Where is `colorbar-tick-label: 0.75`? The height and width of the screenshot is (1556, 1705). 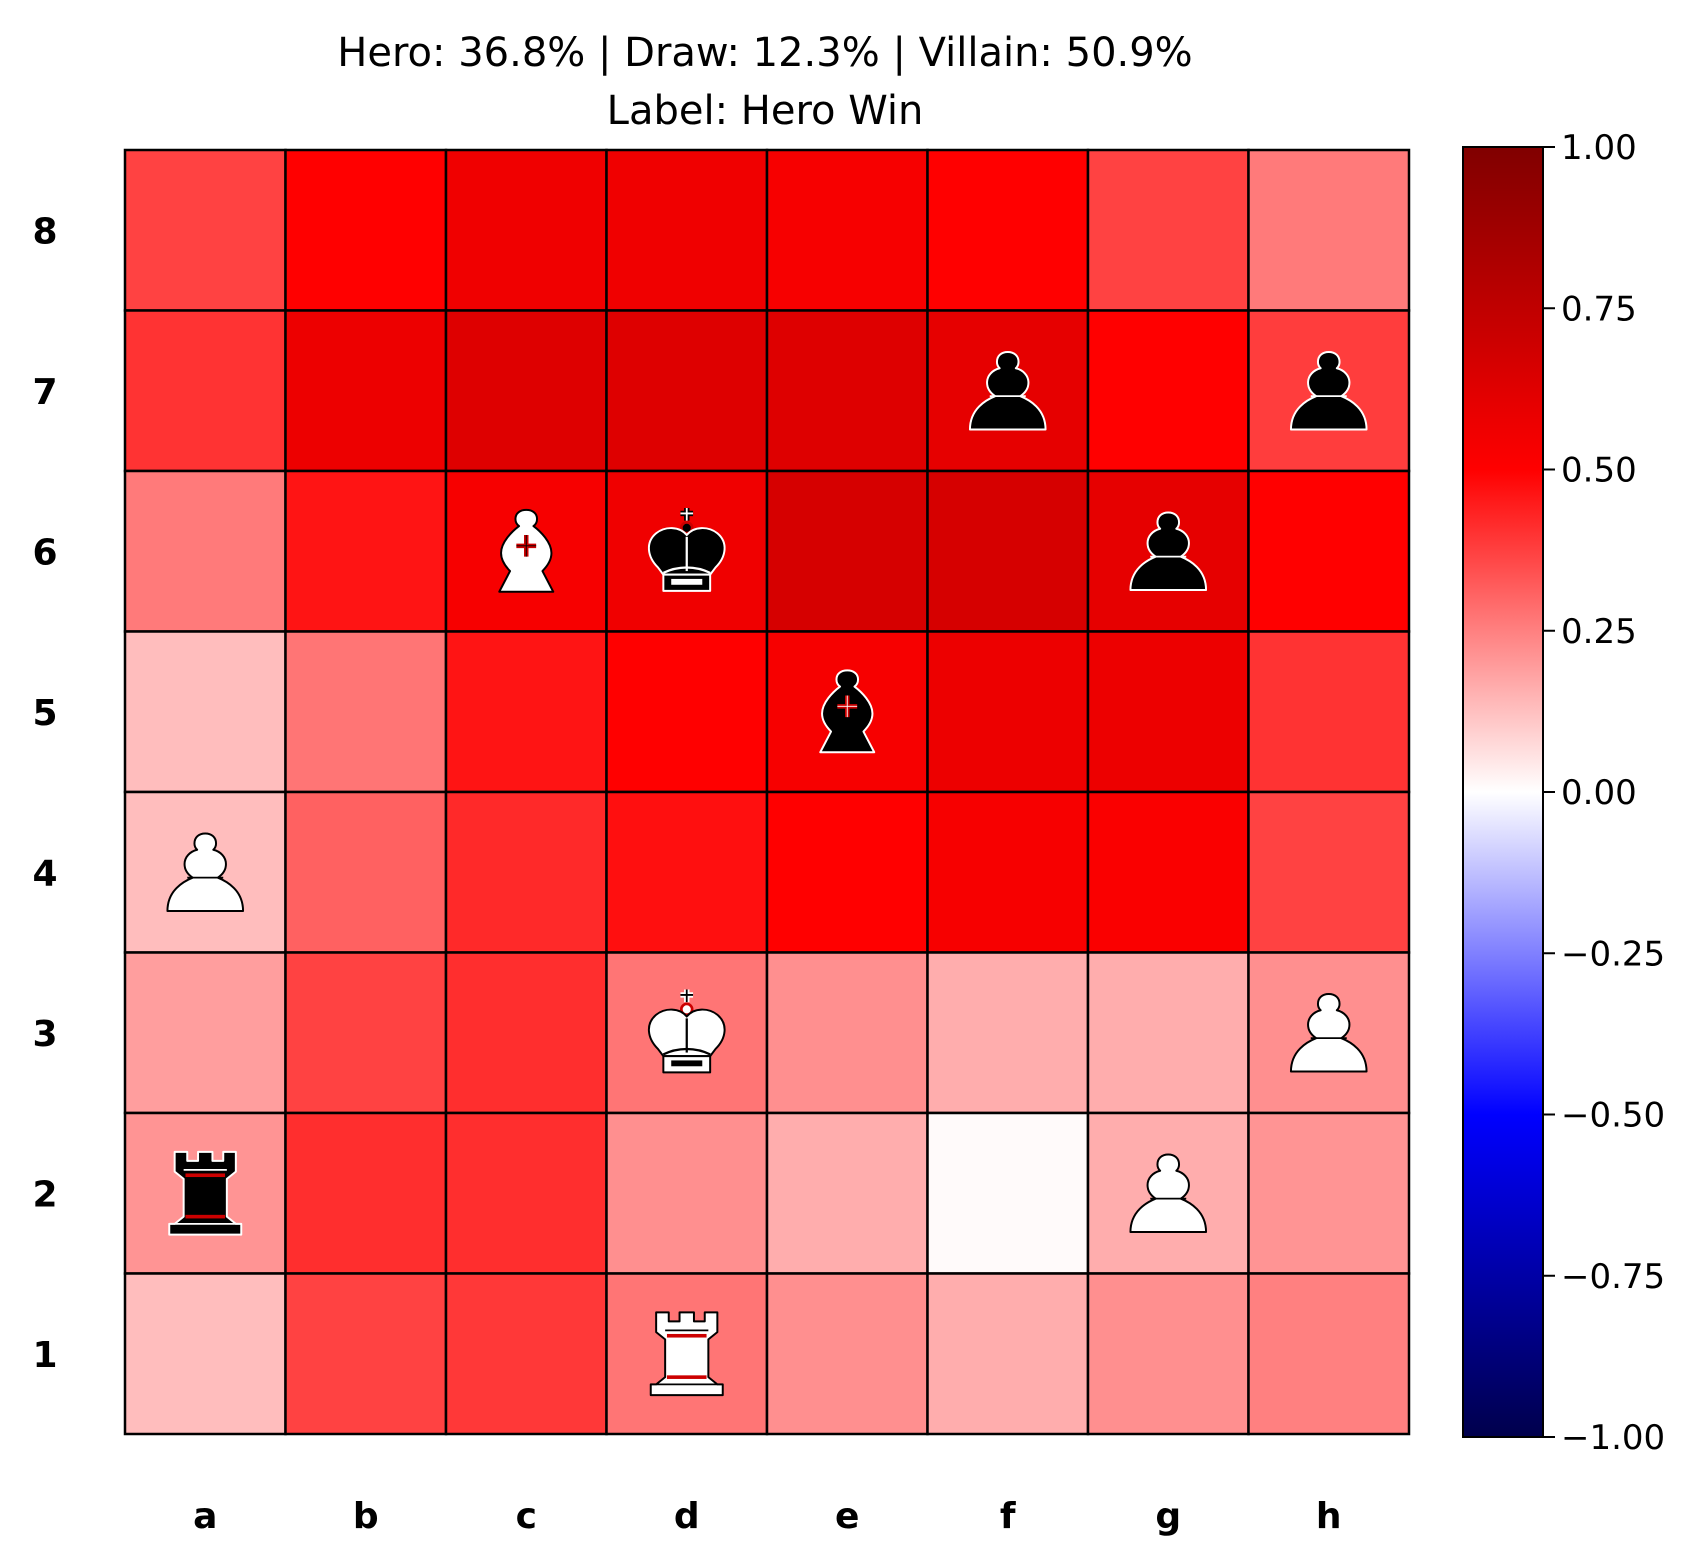
colorbar-tick-label: 0.75 is located at coordinates (1599, 309).